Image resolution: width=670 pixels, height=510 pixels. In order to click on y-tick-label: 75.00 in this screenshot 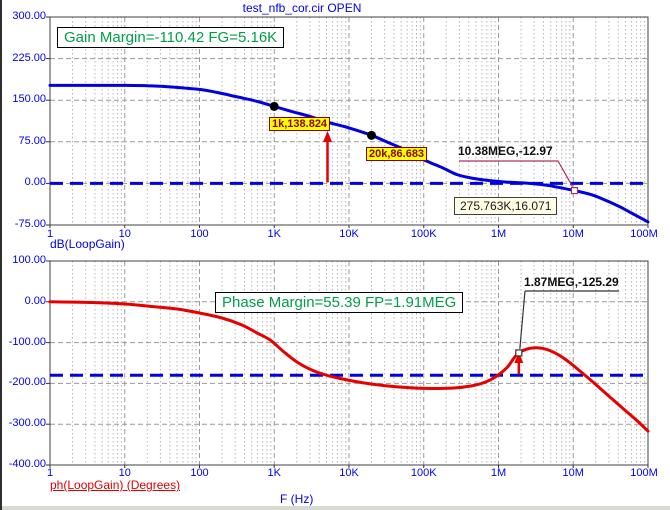, I will do `click(32, 140)`.